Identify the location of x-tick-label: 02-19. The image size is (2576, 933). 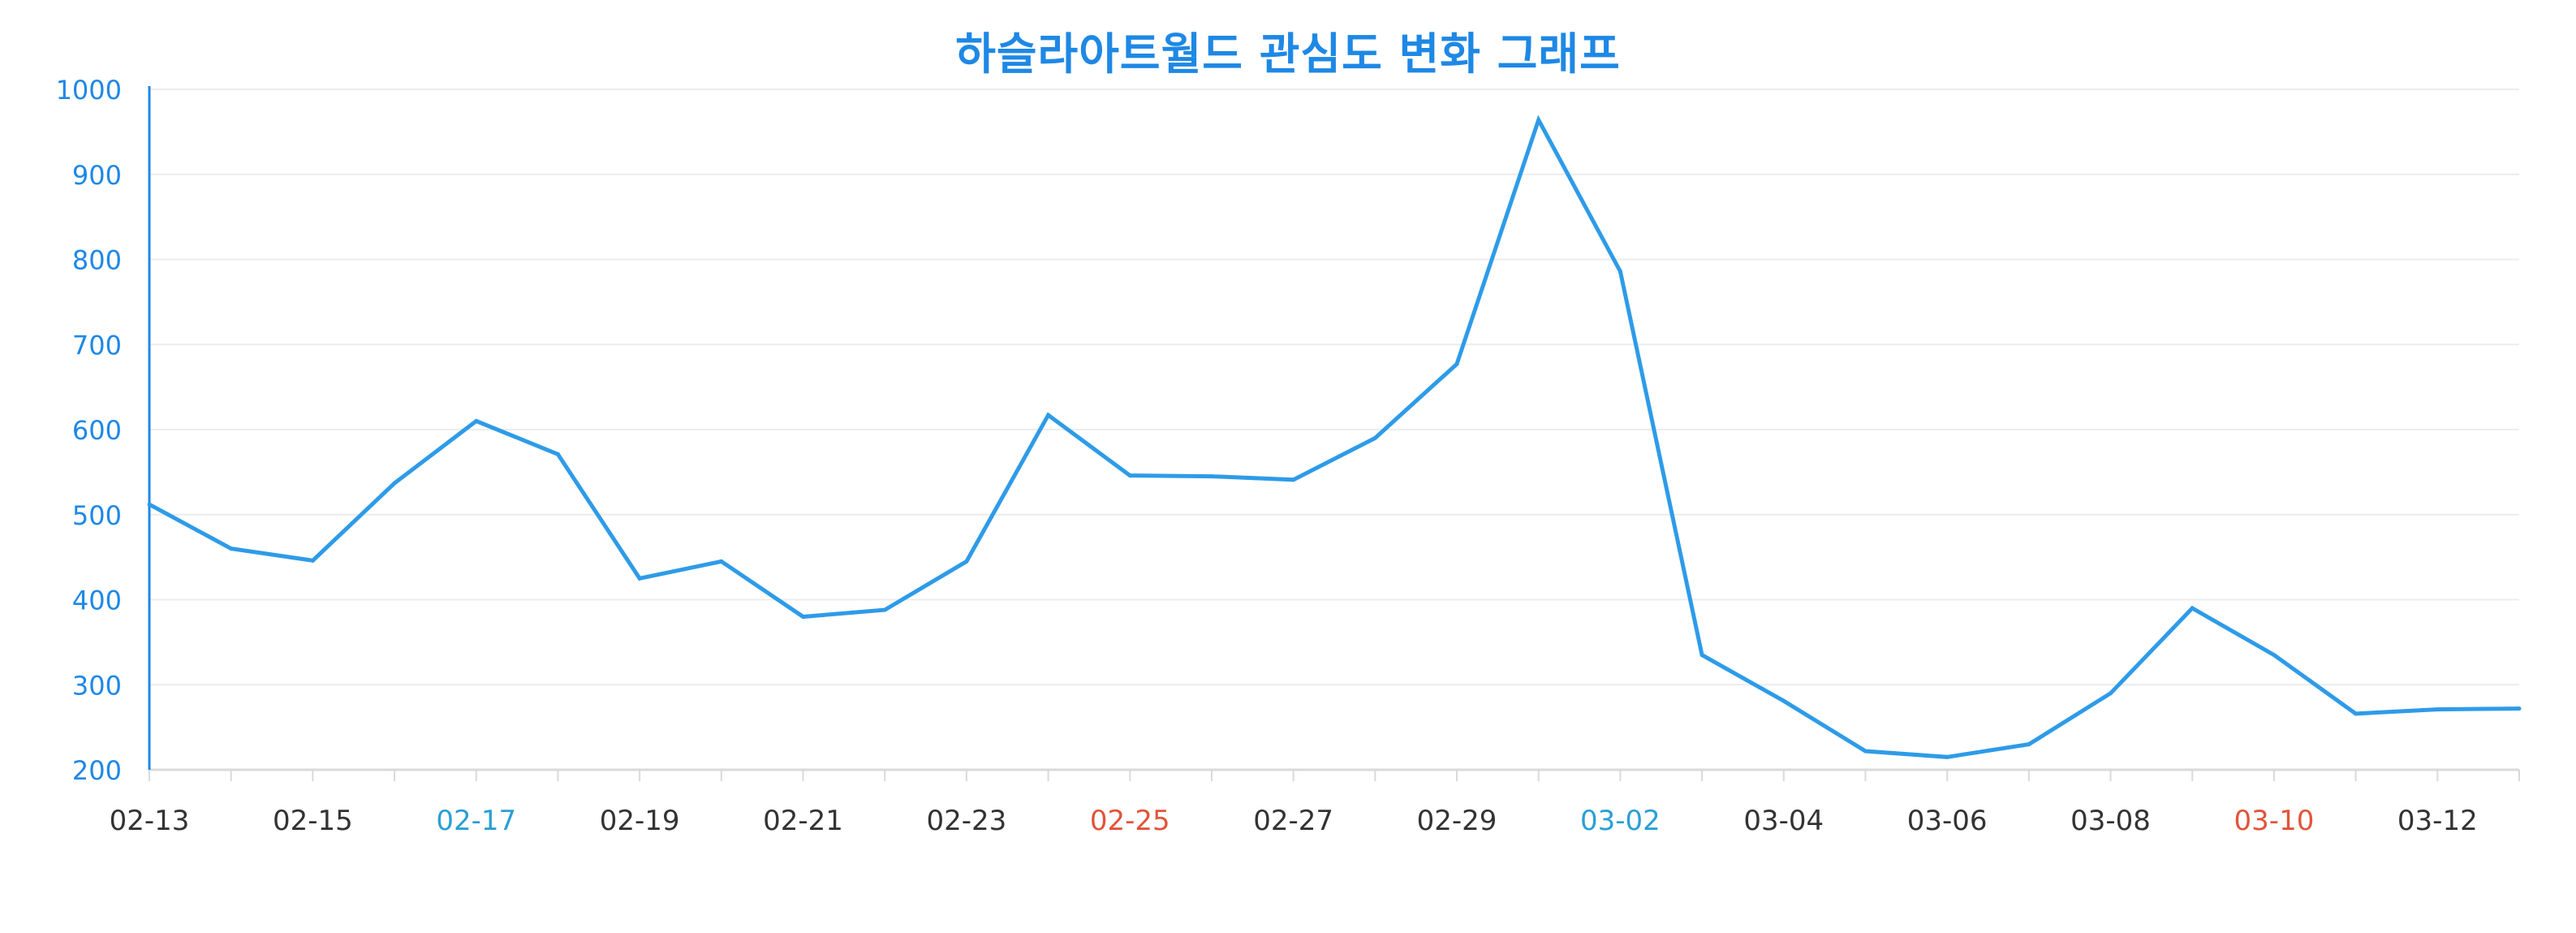
(640, 821).